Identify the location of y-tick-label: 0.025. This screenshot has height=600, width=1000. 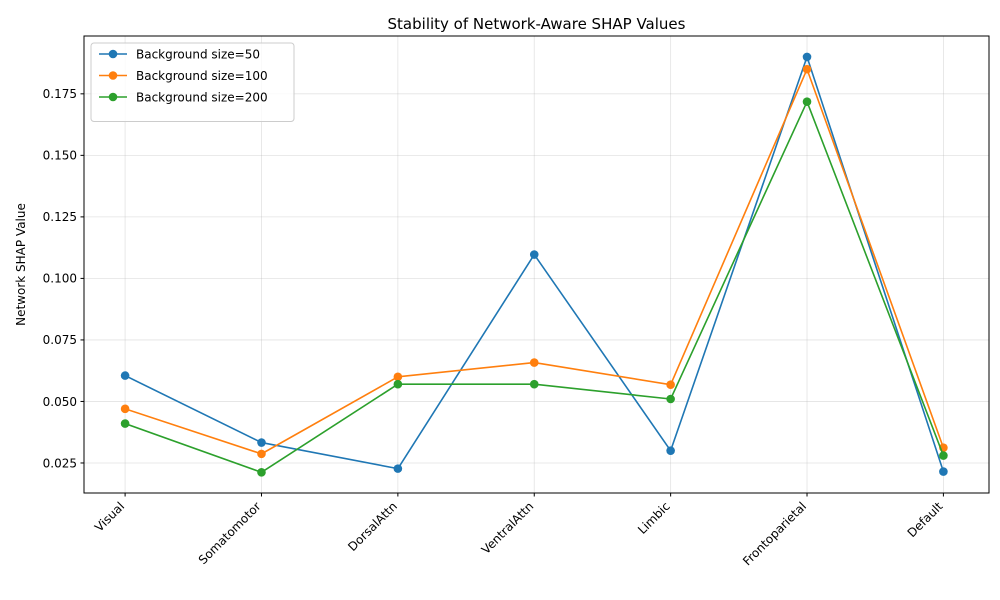
(60, 463).